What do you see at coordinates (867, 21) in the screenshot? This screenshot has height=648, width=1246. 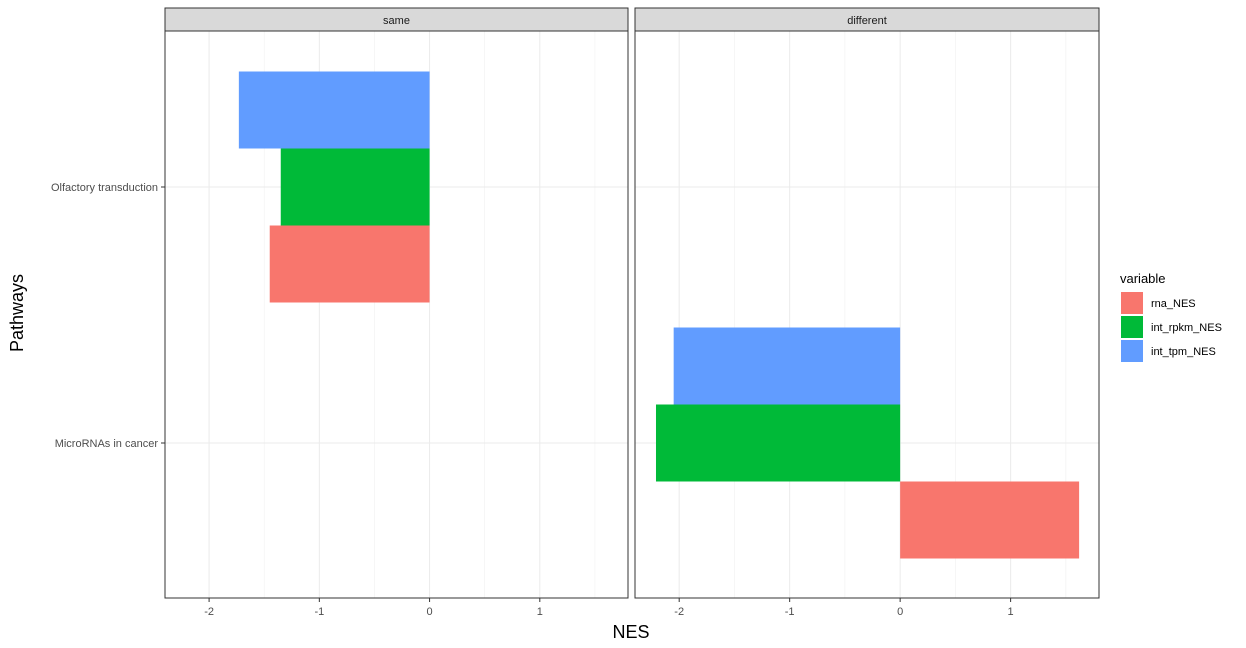 I see `facet-strip-label: different` at bounding box center [867, 21].